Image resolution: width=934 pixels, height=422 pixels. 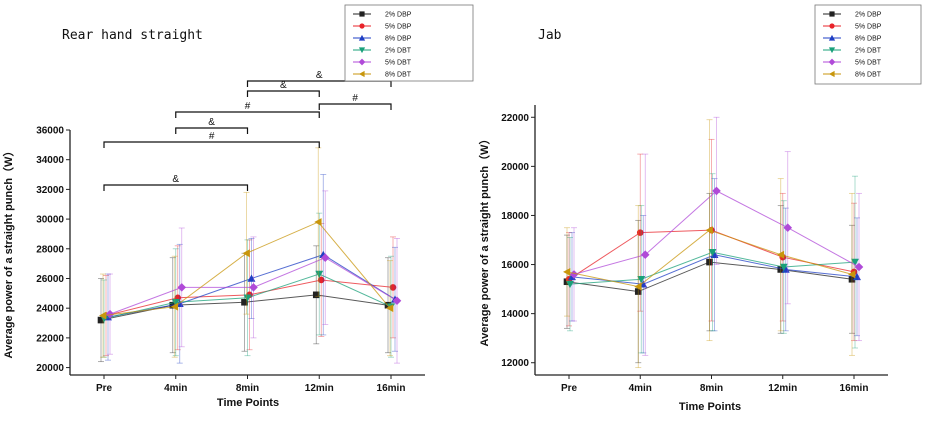 I want to click on y-tick-label: 36000, so click(x=50, y=131).